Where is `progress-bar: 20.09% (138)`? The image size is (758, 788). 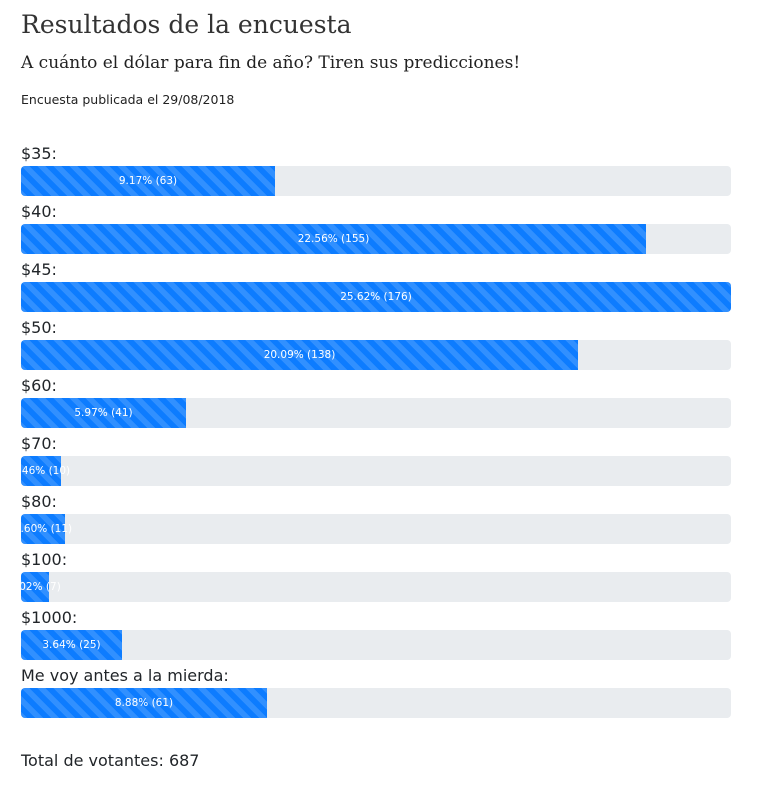 progress-bar: 20.09% (138) is located at coordinates (299, 355).